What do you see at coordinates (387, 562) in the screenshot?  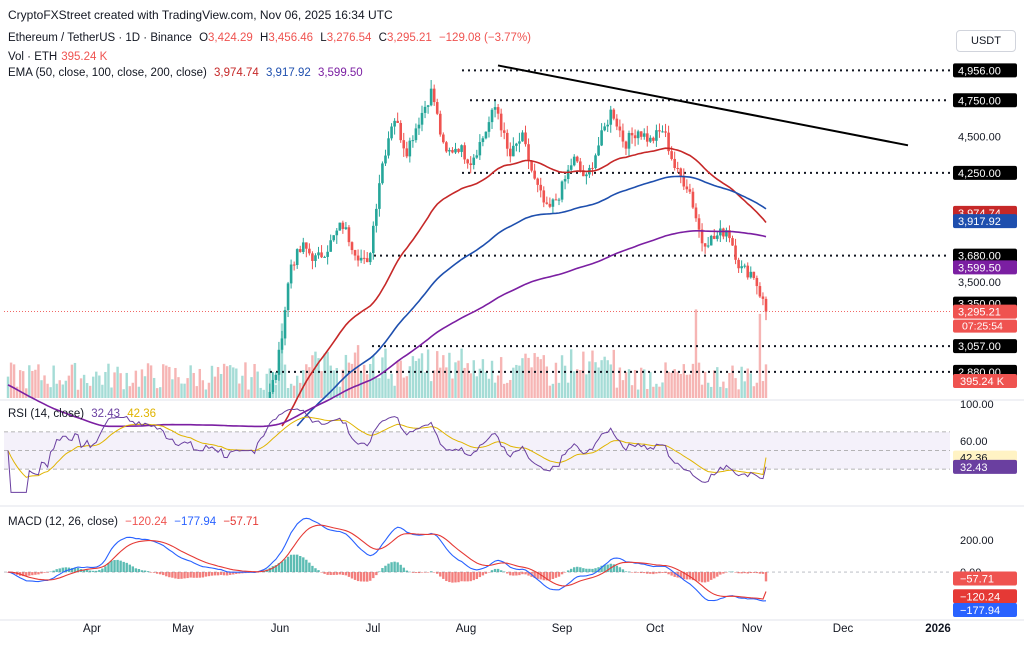 I see `macd-signal-line` at bounding box center [387, 562].